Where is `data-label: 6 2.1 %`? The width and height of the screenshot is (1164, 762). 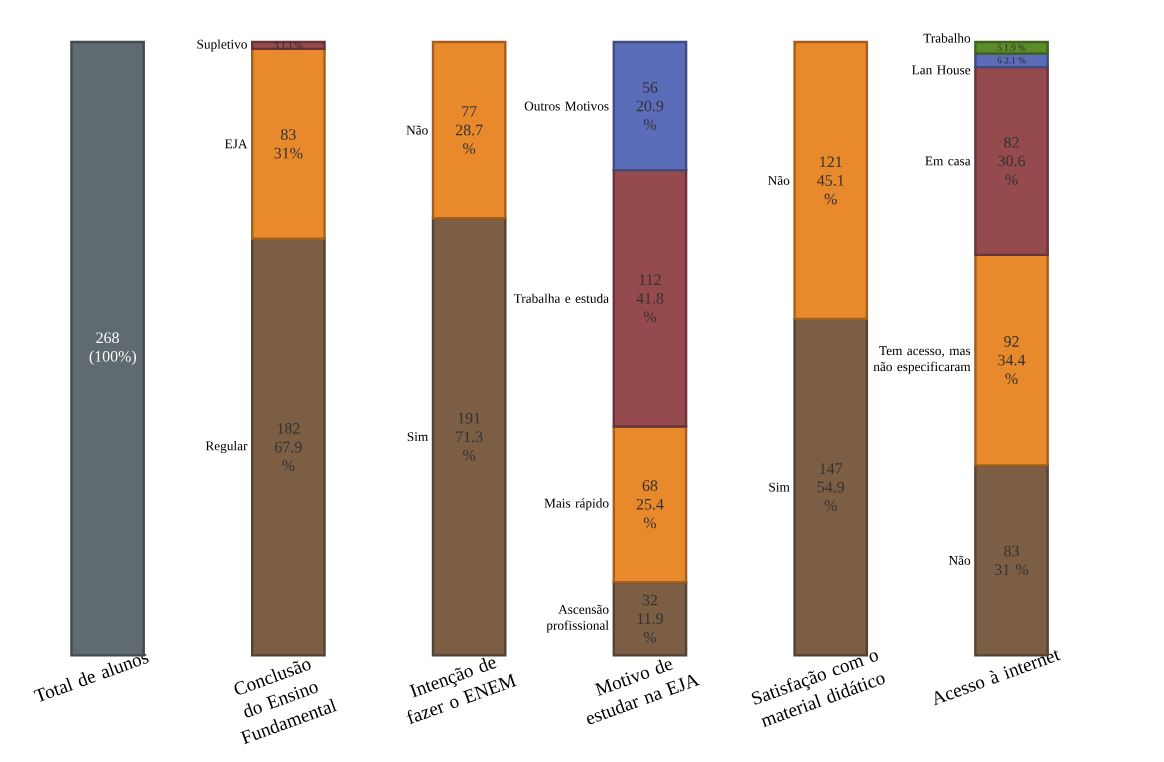 data-label: 6 2.1 % is located at coordinates (1011, 60).